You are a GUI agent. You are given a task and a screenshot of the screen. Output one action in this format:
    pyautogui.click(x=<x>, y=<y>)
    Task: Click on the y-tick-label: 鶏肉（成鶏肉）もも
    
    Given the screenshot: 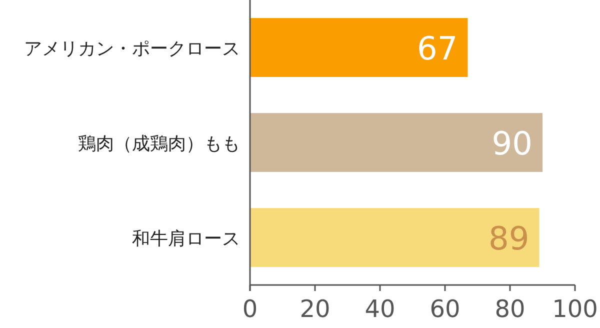 What is the action you would take?
    pyautogui.click(x=159, y=144)
    